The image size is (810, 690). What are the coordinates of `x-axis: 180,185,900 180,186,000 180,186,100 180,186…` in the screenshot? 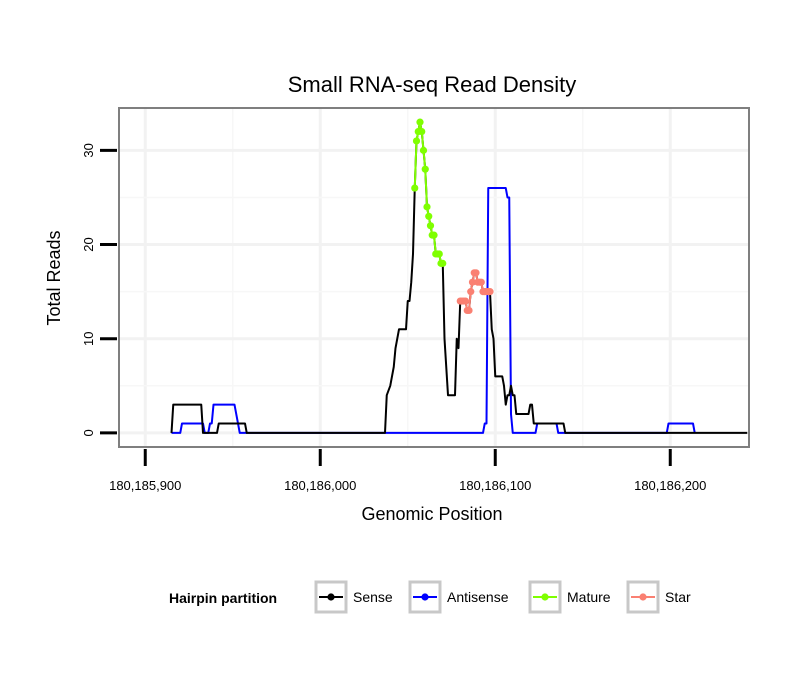 It's located at (407, 471).